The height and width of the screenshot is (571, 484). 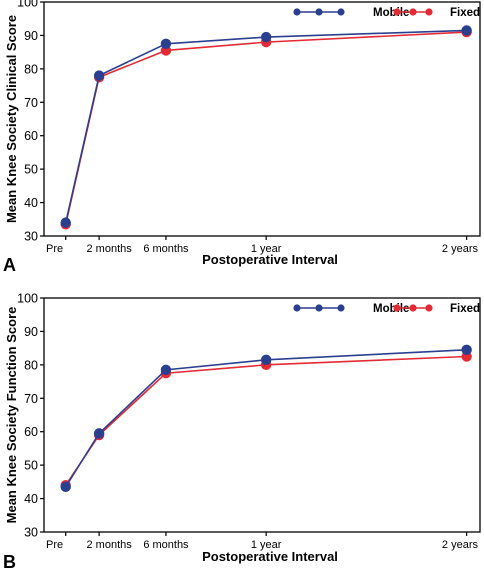 I want to click on panel-letter: B, so click(x=9, y=561).